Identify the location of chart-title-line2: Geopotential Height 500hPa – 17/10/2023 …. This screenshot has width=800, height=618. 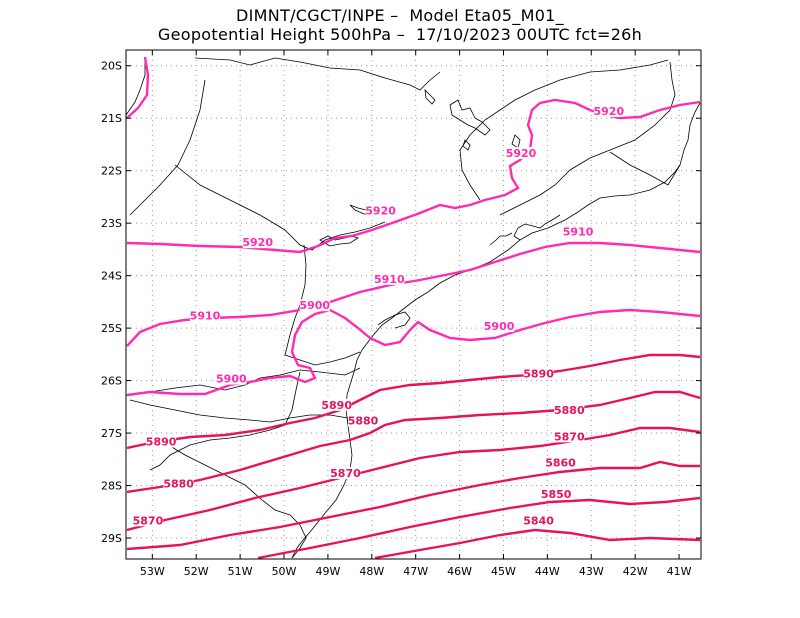
(400, 34).